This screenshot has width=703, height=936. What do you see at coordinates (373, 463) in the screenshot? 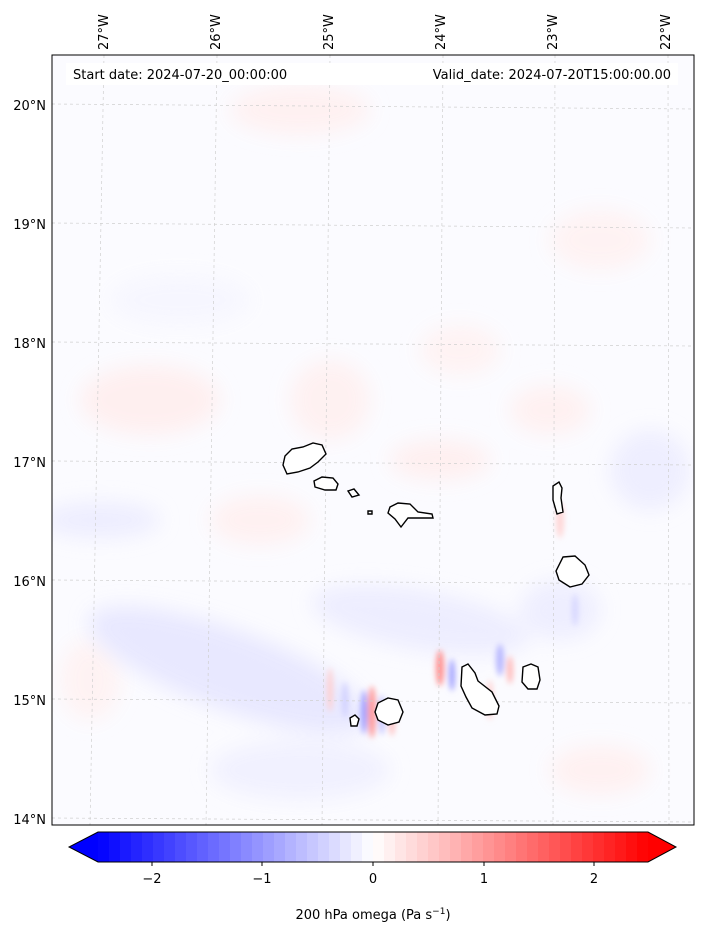
I see `gridline-17n` at bounding box center [373, 463].